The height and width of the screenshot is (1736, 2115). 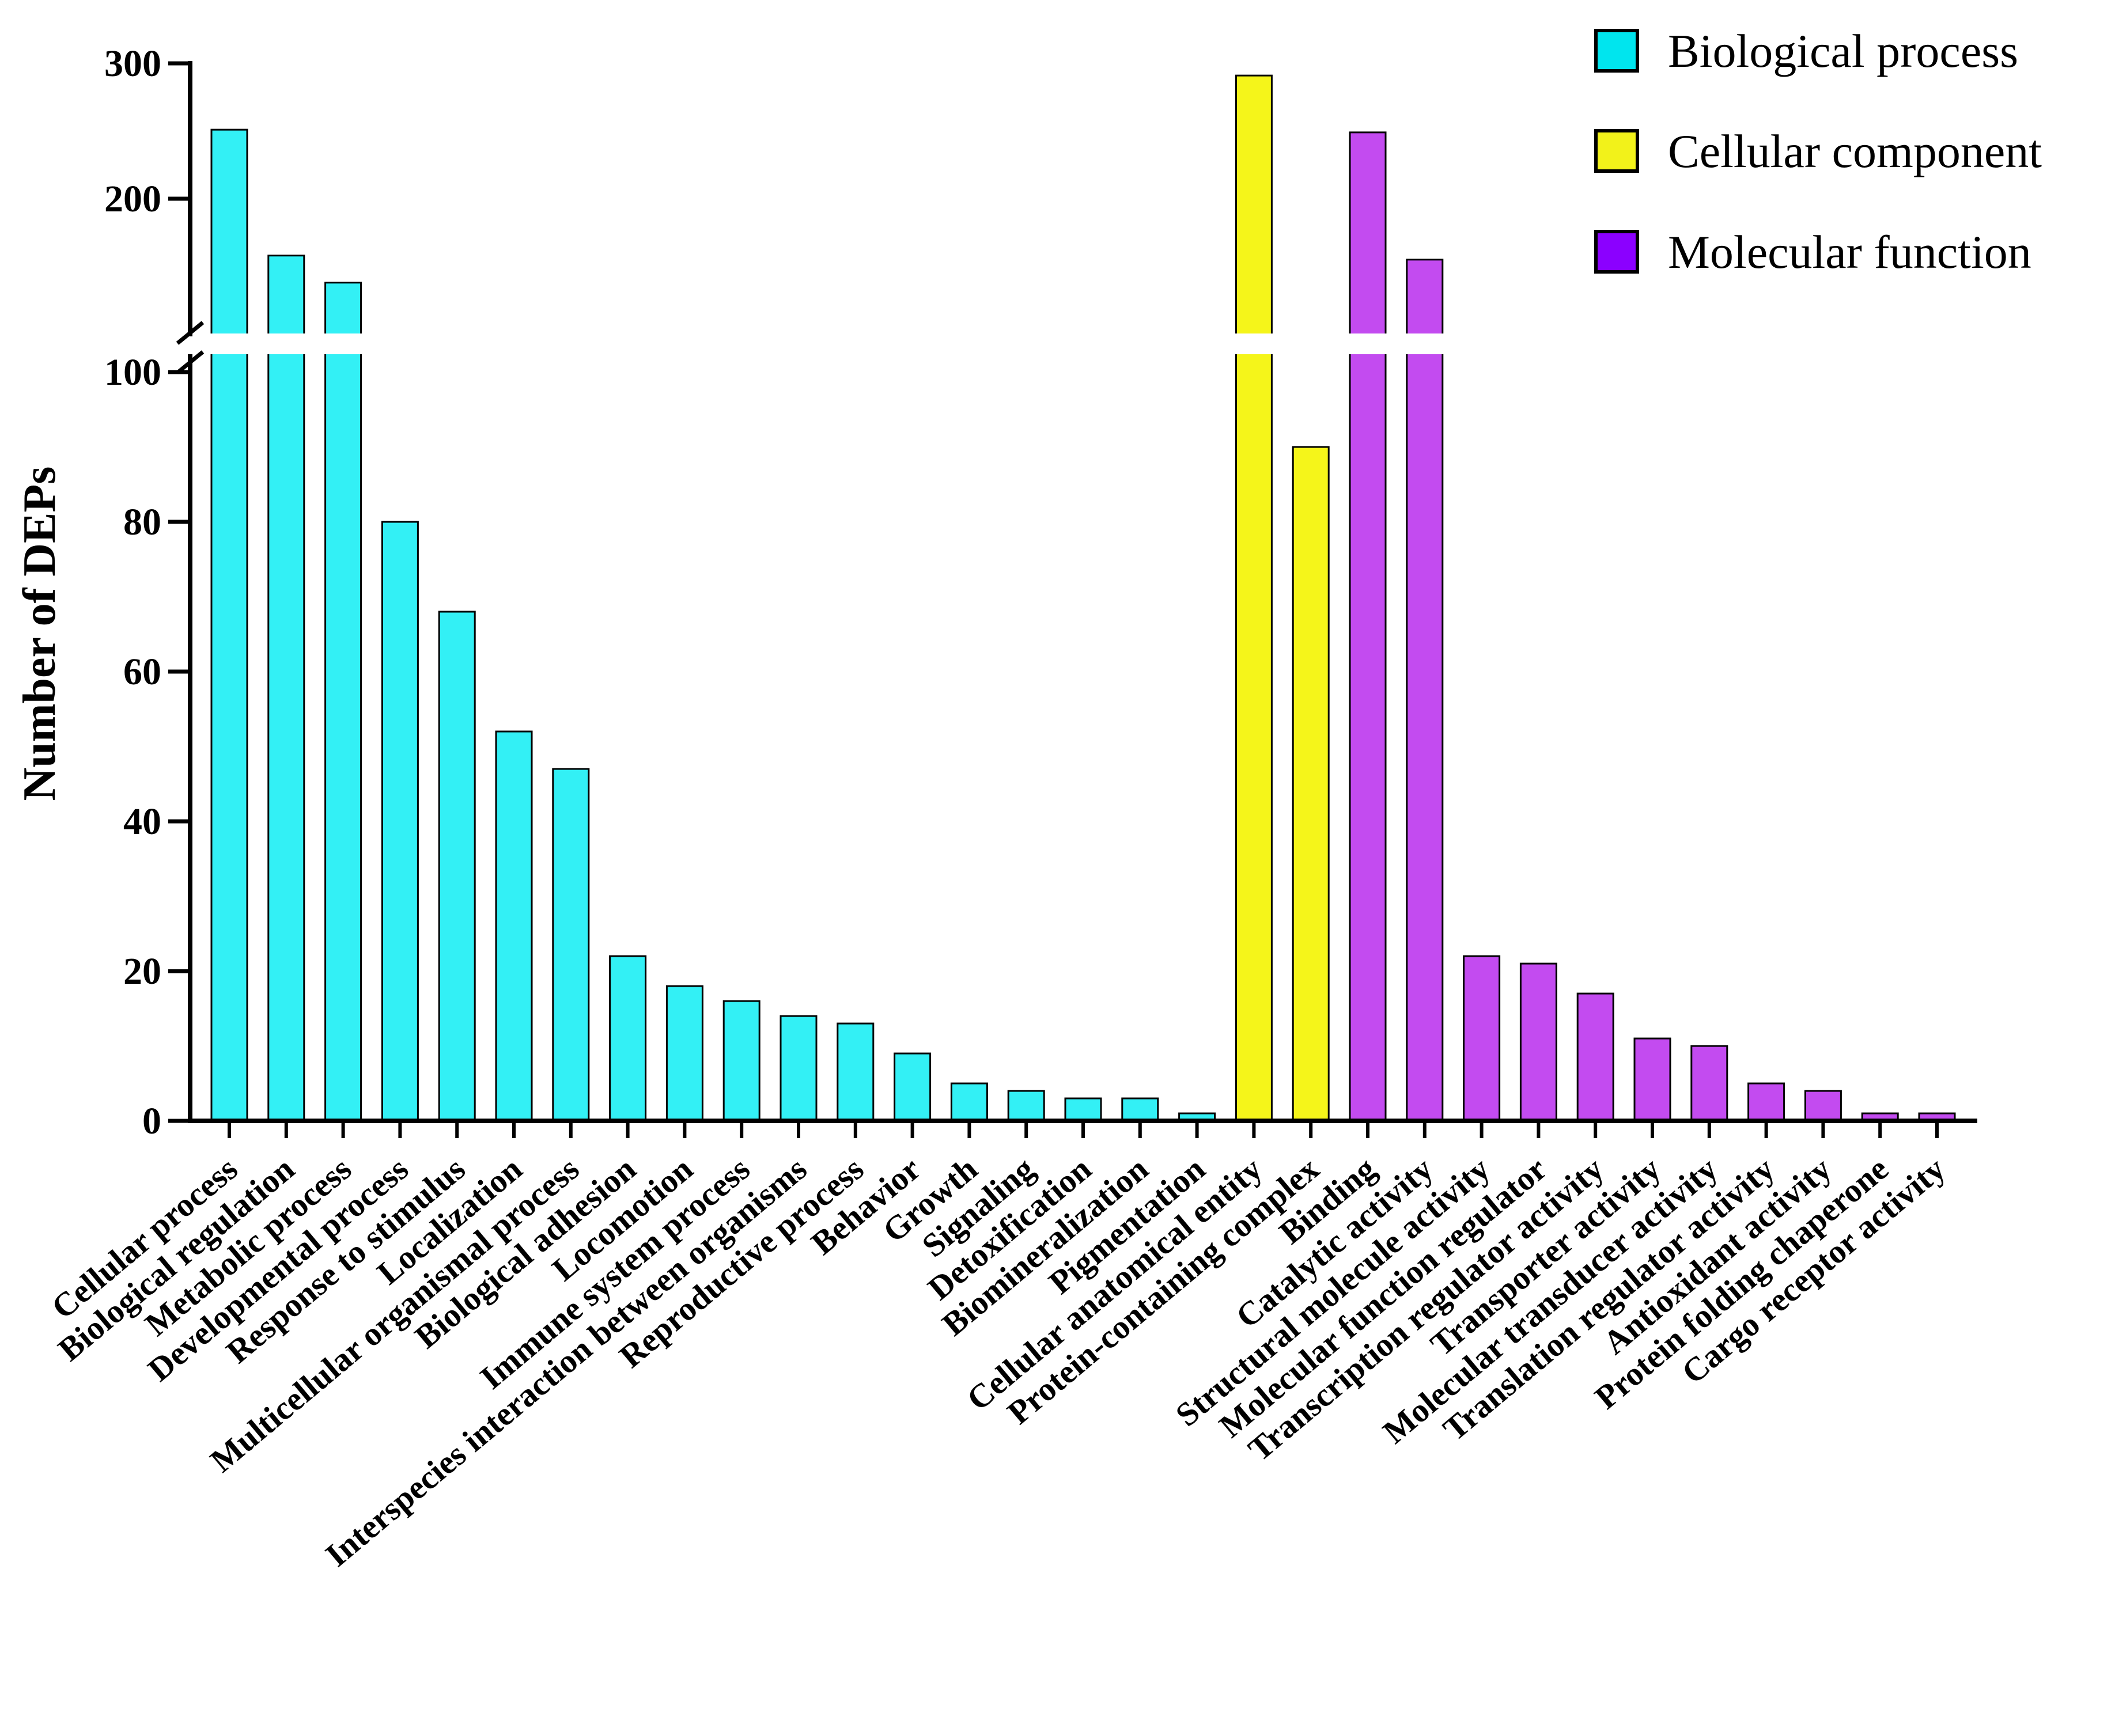 What do you see at coordinates (39, 634) in the screenshot?
I see `y-axis-title: Number of DEPs` at bounding box center [39, 634].